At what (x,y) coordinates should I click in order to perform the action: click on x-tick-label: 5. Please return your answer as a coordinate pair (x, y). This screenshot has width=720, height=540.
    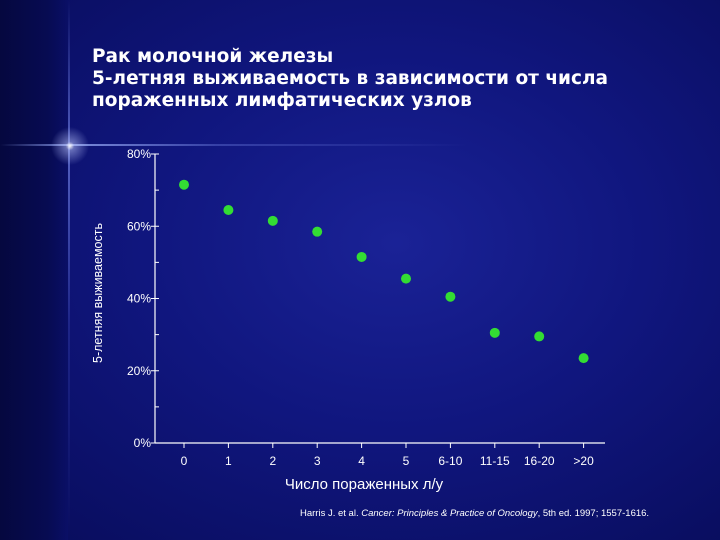
    Looking at the image, I should click on (406, 461).